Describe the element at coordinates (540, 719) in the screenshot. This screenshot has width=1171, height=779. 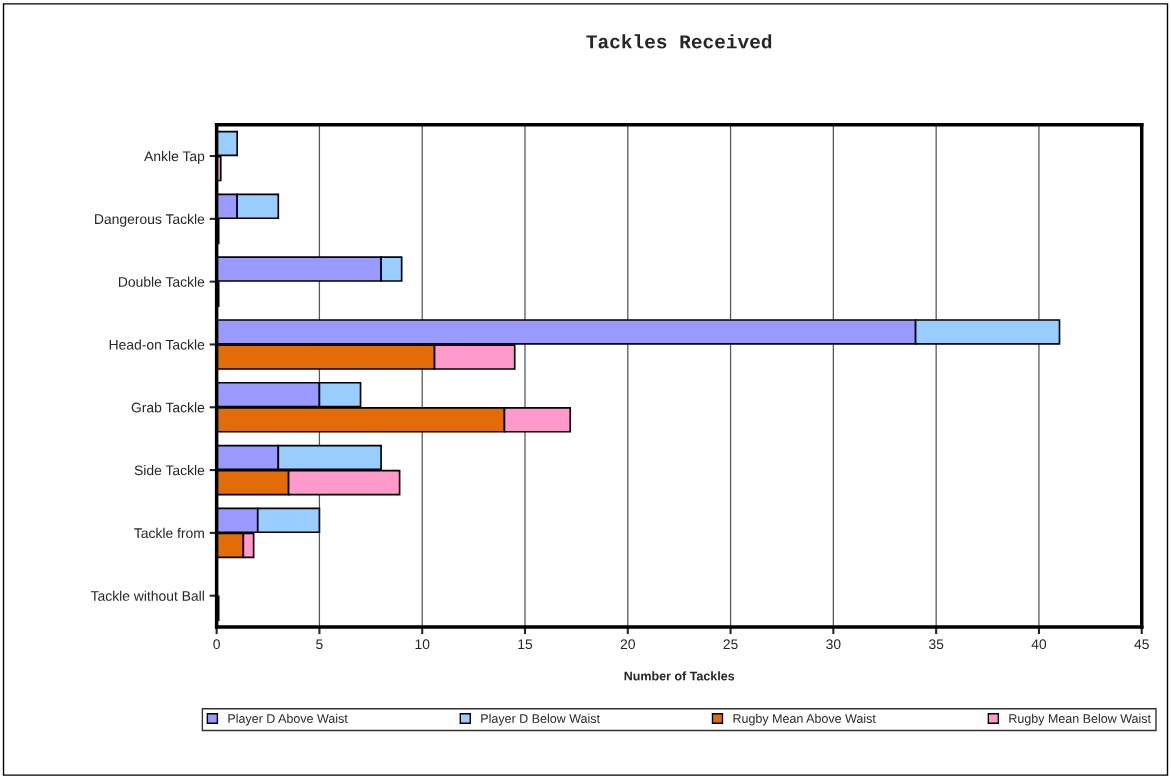
I see `legend-label: Player D Below Waist` at that location.